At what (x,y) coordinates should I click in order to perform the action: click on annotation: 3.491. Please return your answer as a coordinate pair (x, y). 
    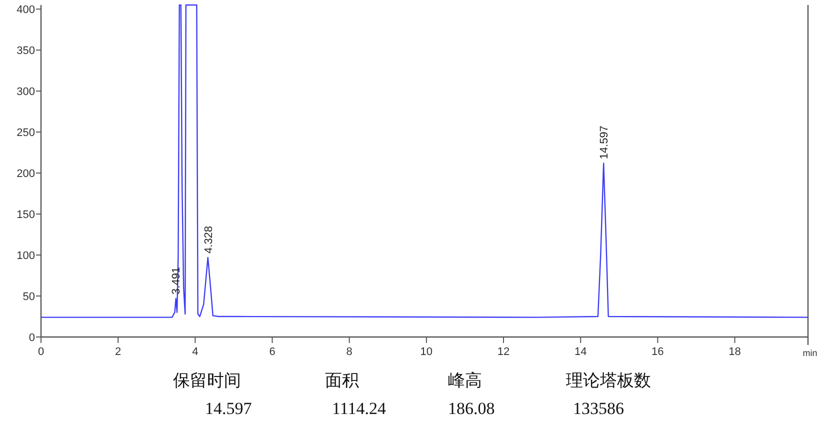
    Looking at the image, I should click on (176, 280).